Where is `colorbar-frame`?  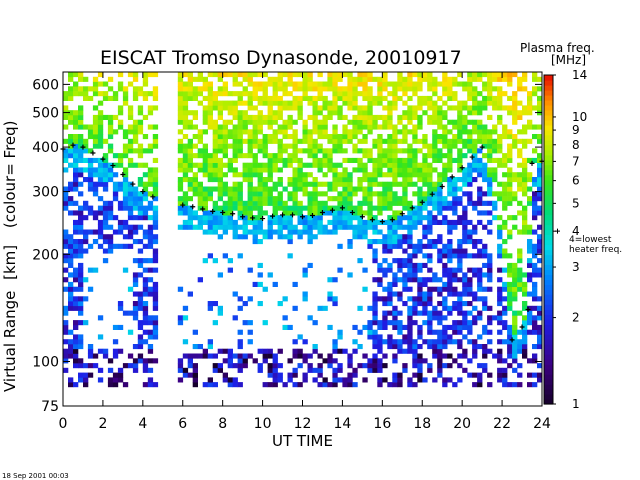 colorbar-frame is located at coordinates (548, 239).